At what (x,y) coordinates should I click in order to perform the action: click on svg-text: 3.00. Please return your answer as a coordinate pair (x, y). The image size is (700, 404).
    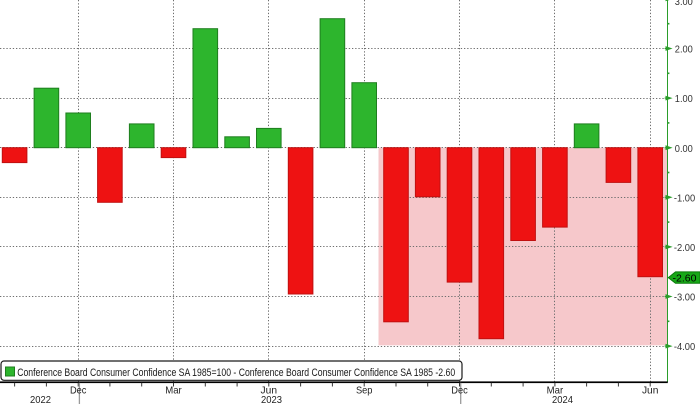
    Looking at the image, I should click on (684, 4).